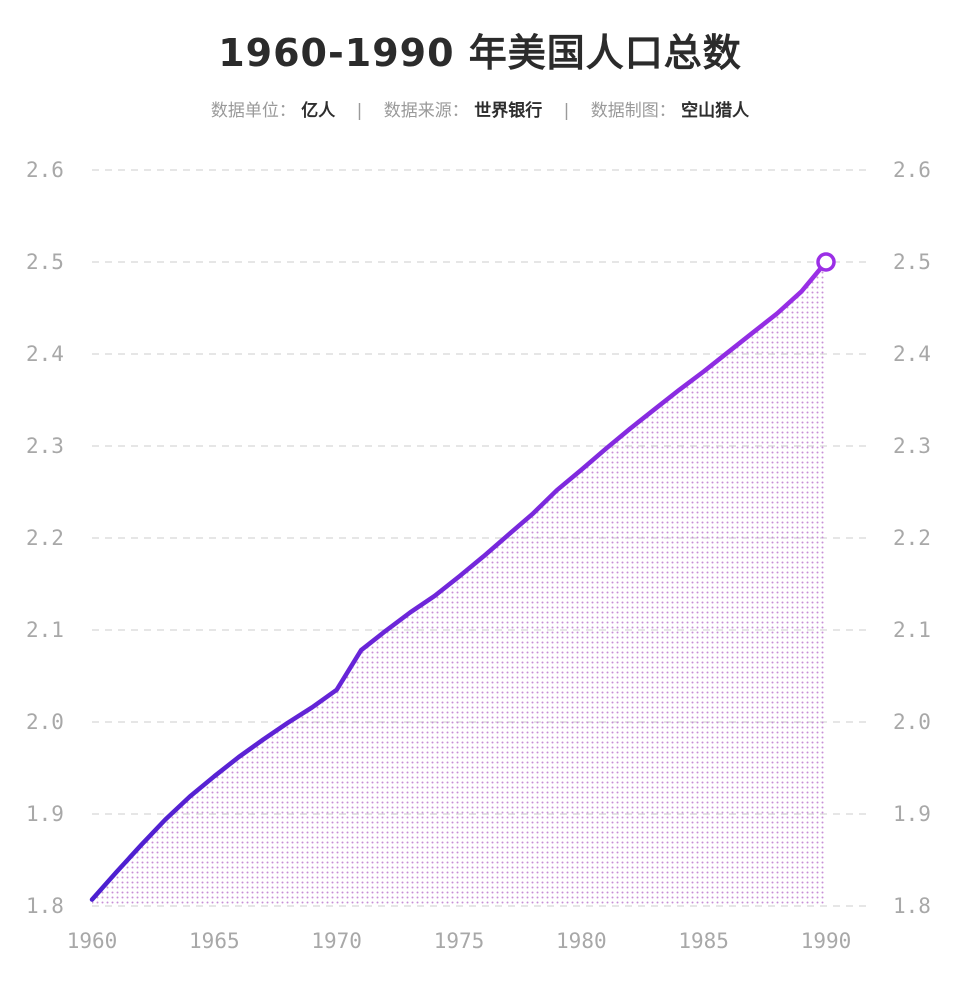 This screenshot has width=960, height=1000. What do you see at coordinates (912, 538) in the screenshot?
I see `y-tick-right-2.2: 2.2` at bounding box center [912, 538].